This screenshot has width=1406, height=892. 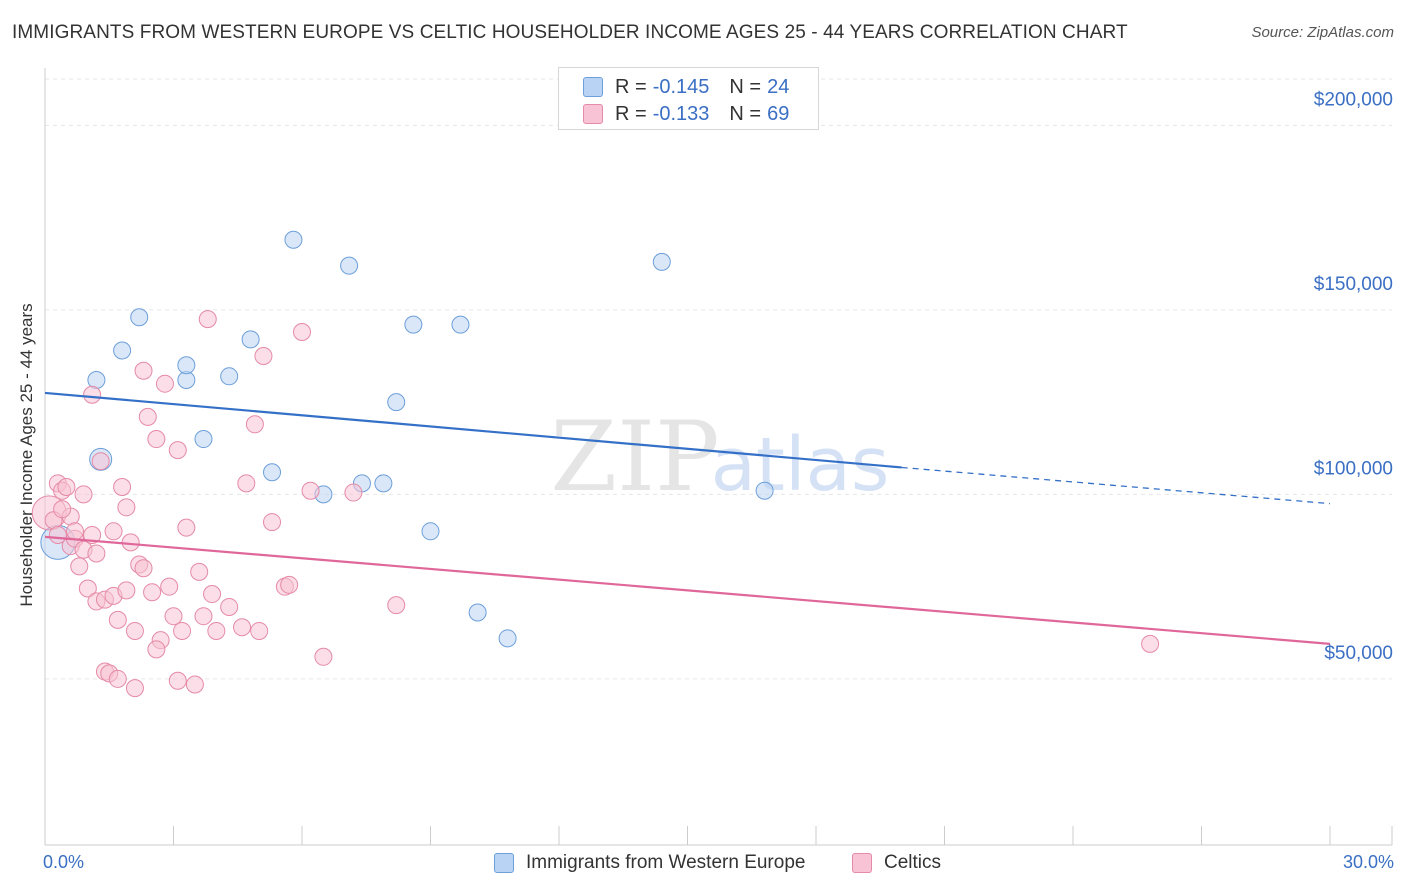 I want to click on legend-item-western-europe: Immigrants from Western Europe, so click(x=649, y=863).